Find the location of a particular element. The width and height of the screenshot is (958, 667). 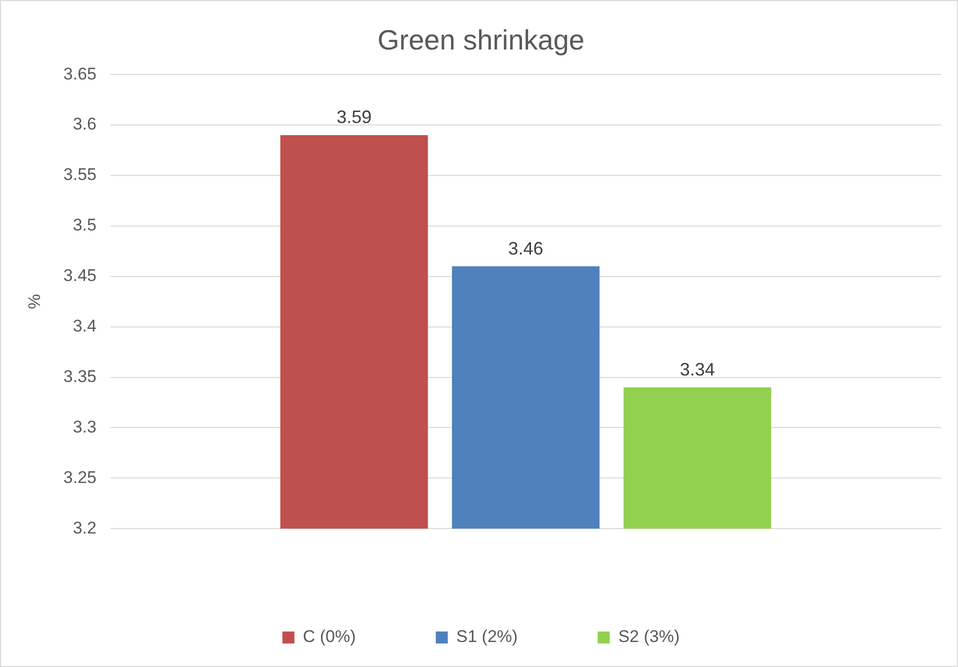

y-tick-label: 3.5 is located at coordinates (84, 225).